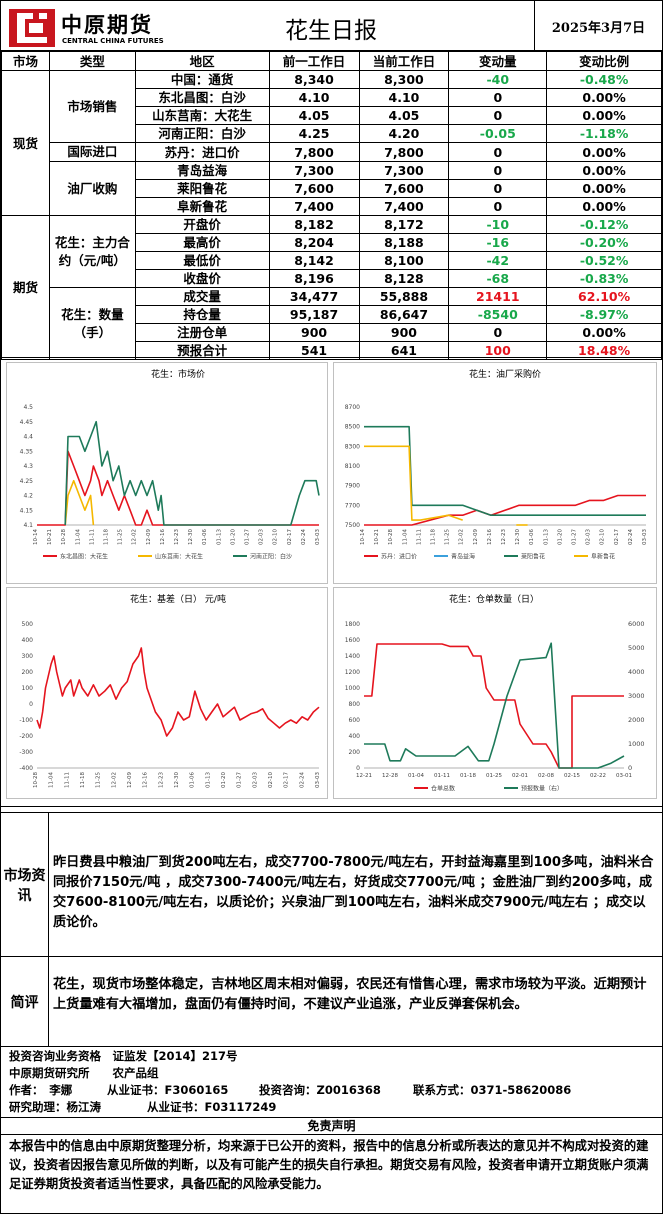 This screenshot has height=1214, width=663. I want to click on change-pct-cell: -1.18%, so click(604, 133).